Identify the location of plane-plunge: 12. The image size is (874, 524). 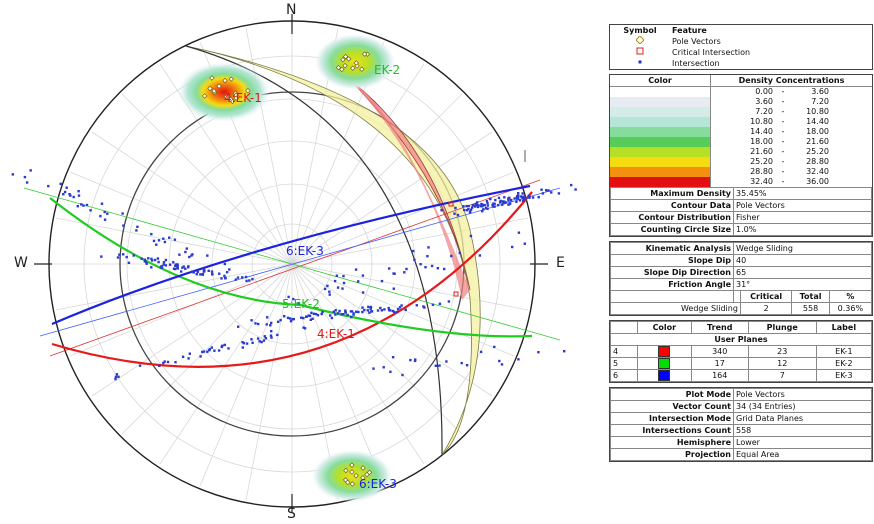
(782, 363).